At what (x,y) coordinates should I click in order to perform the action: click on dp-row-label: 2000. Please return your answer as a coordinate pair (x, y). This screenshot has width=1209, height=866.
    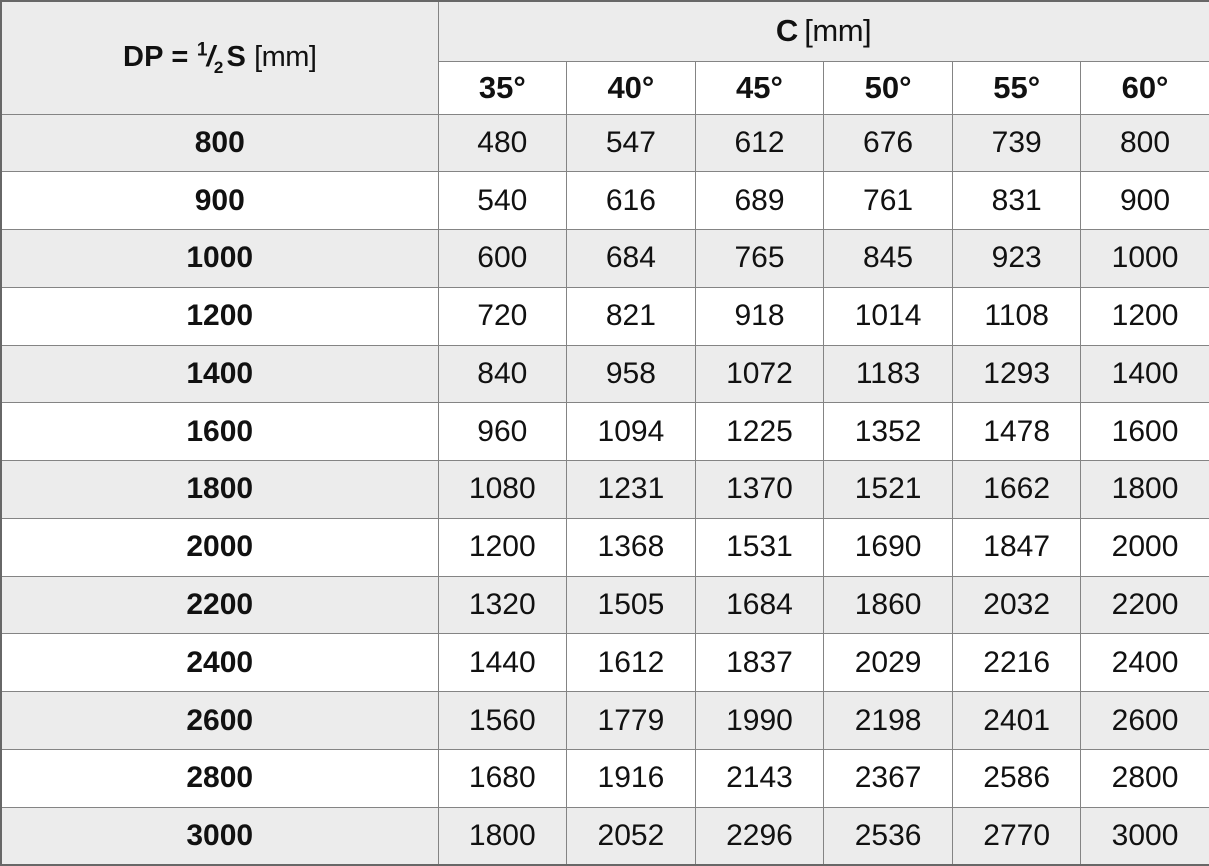
    Looking at the image, I should click on (219, 547).